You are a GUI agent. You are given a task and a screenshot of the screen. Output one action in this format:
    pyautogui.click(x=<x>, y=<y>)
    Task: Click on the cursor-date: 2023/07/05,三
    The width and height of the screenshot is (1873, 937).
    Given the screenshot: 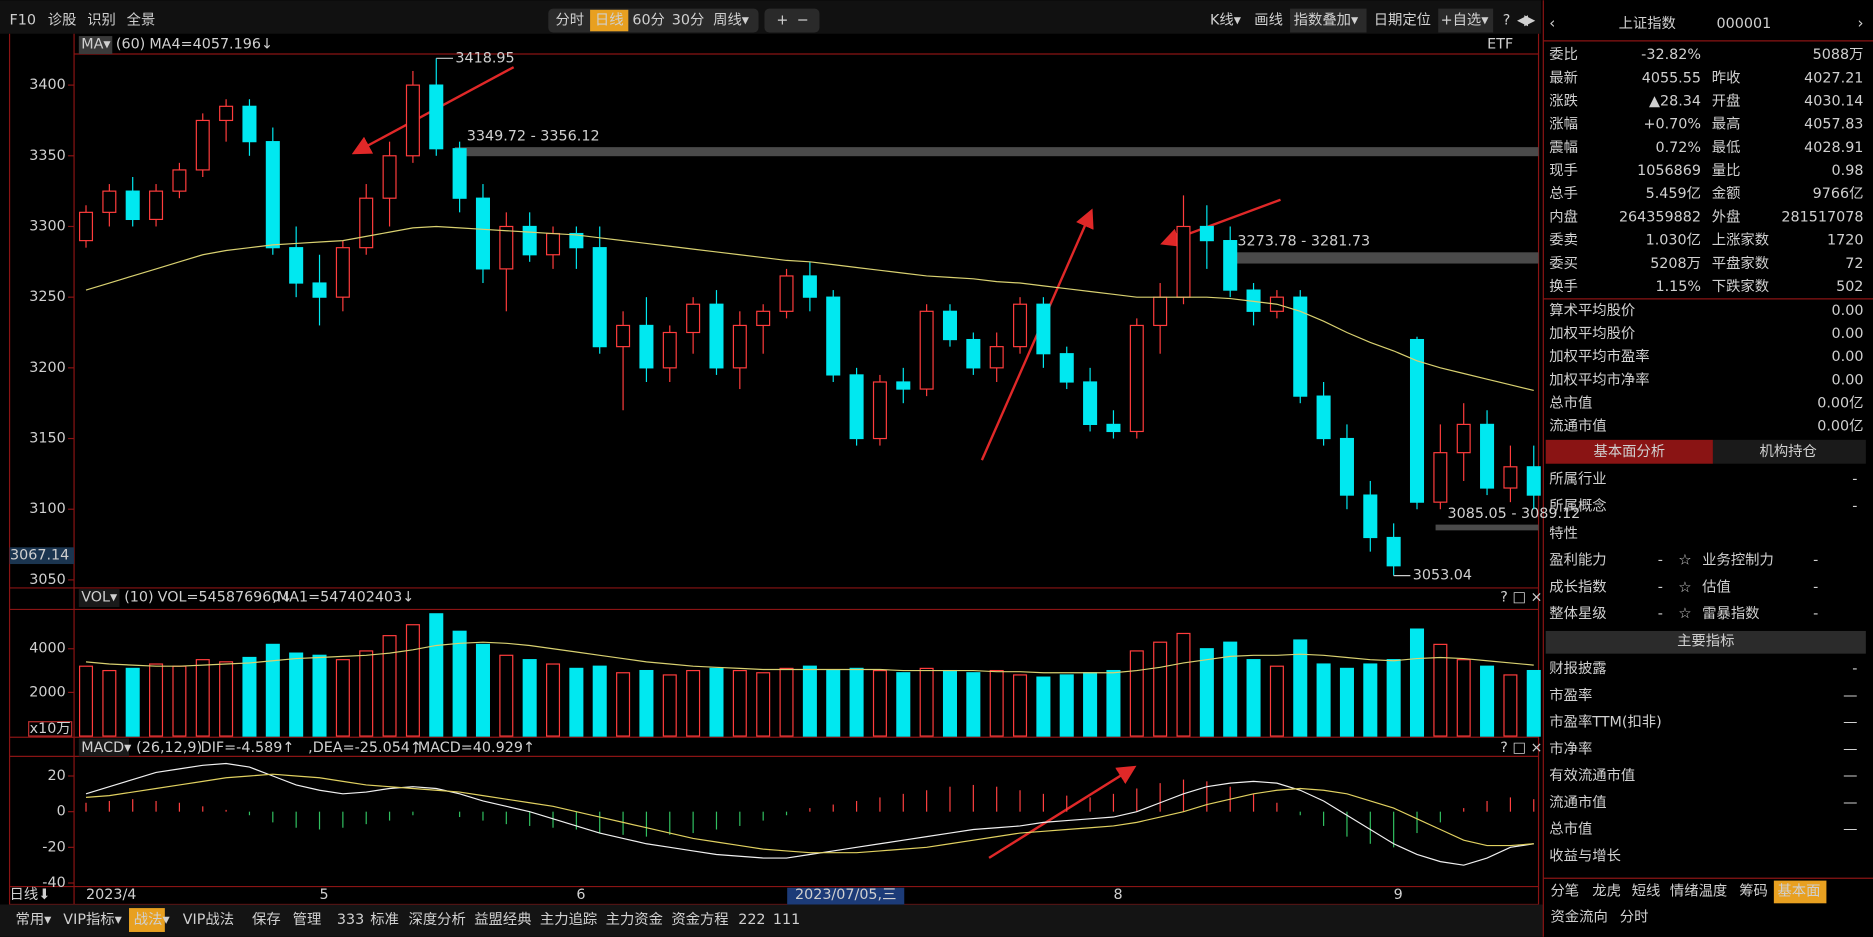 What is the action you would take?
    pyautogui.click(x=845, y=895)
    